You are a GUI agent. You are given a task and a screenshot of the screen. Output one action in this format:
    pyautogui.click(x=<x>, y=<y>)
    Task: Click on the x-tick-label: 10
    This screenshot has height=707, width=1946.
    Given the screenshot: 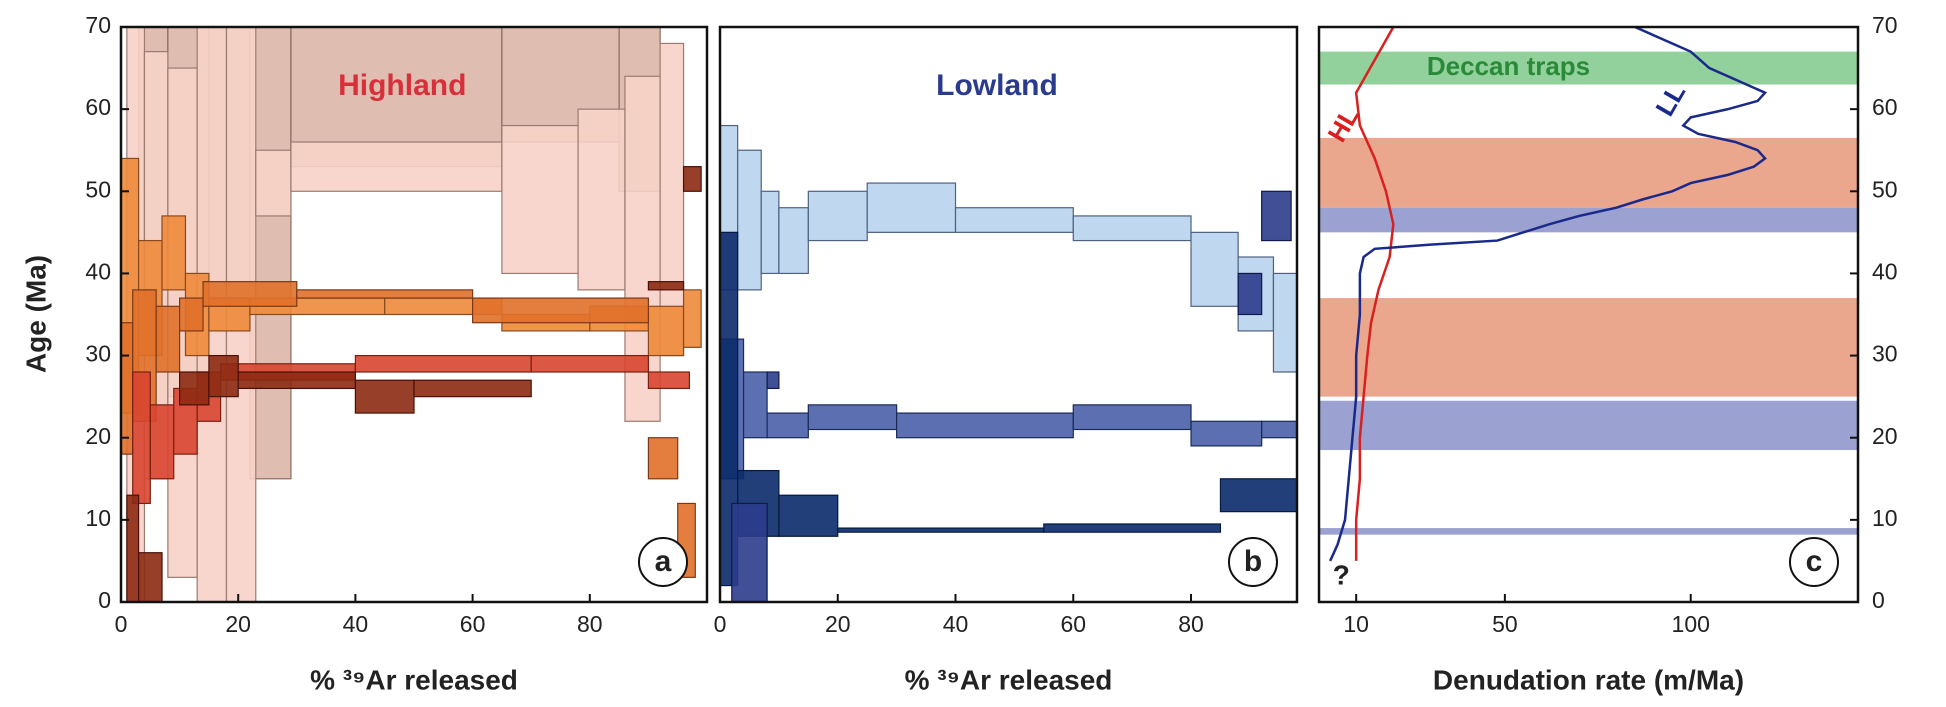 What is the action you would take?
    pyautogui.click(x=1356, y=624)
    